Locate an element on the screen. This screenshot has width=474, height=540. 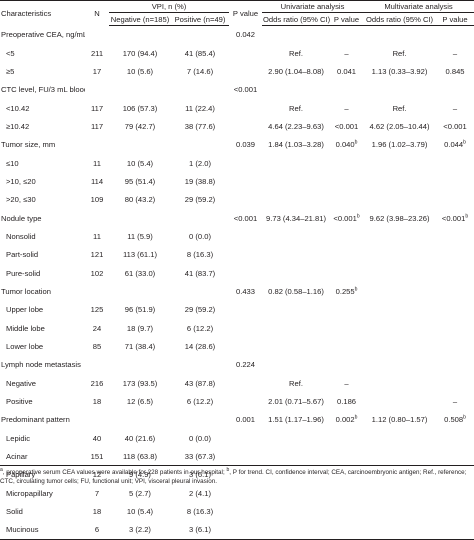
cell-n-text: 117 is located at coordinates (97, 108).